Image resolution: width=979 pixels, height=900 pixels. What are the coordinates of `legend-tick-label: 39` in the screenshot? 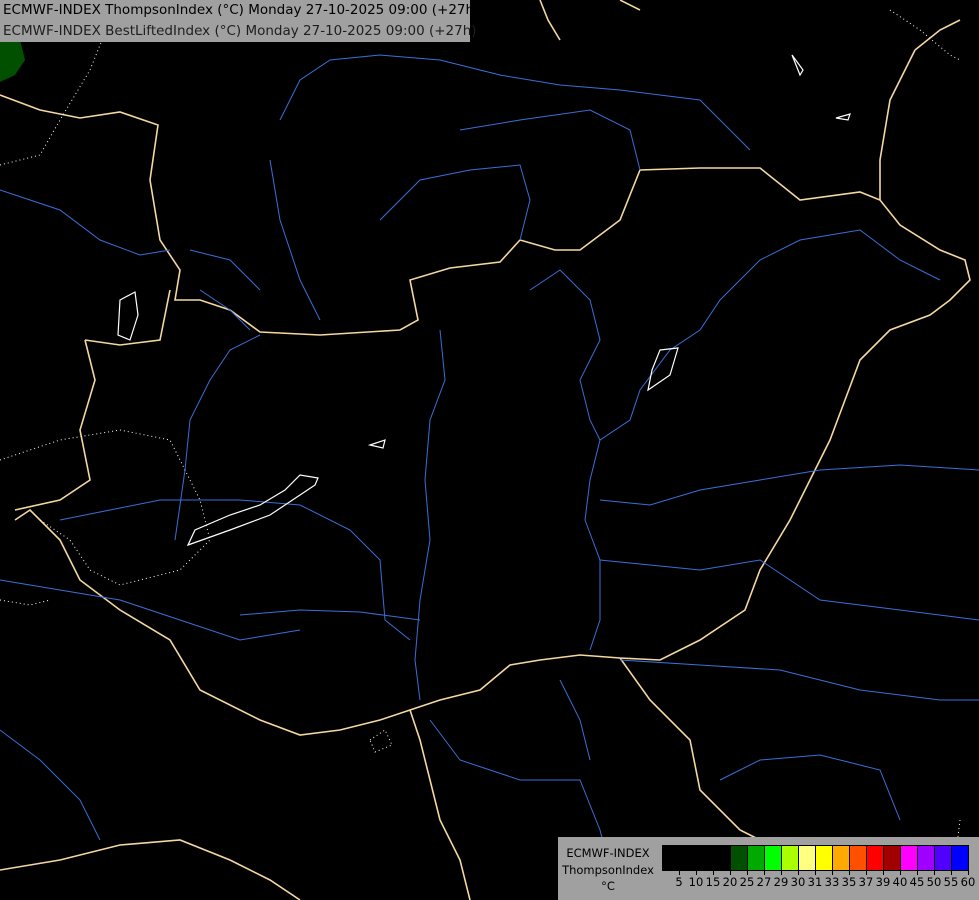 It's located at (883, 882).